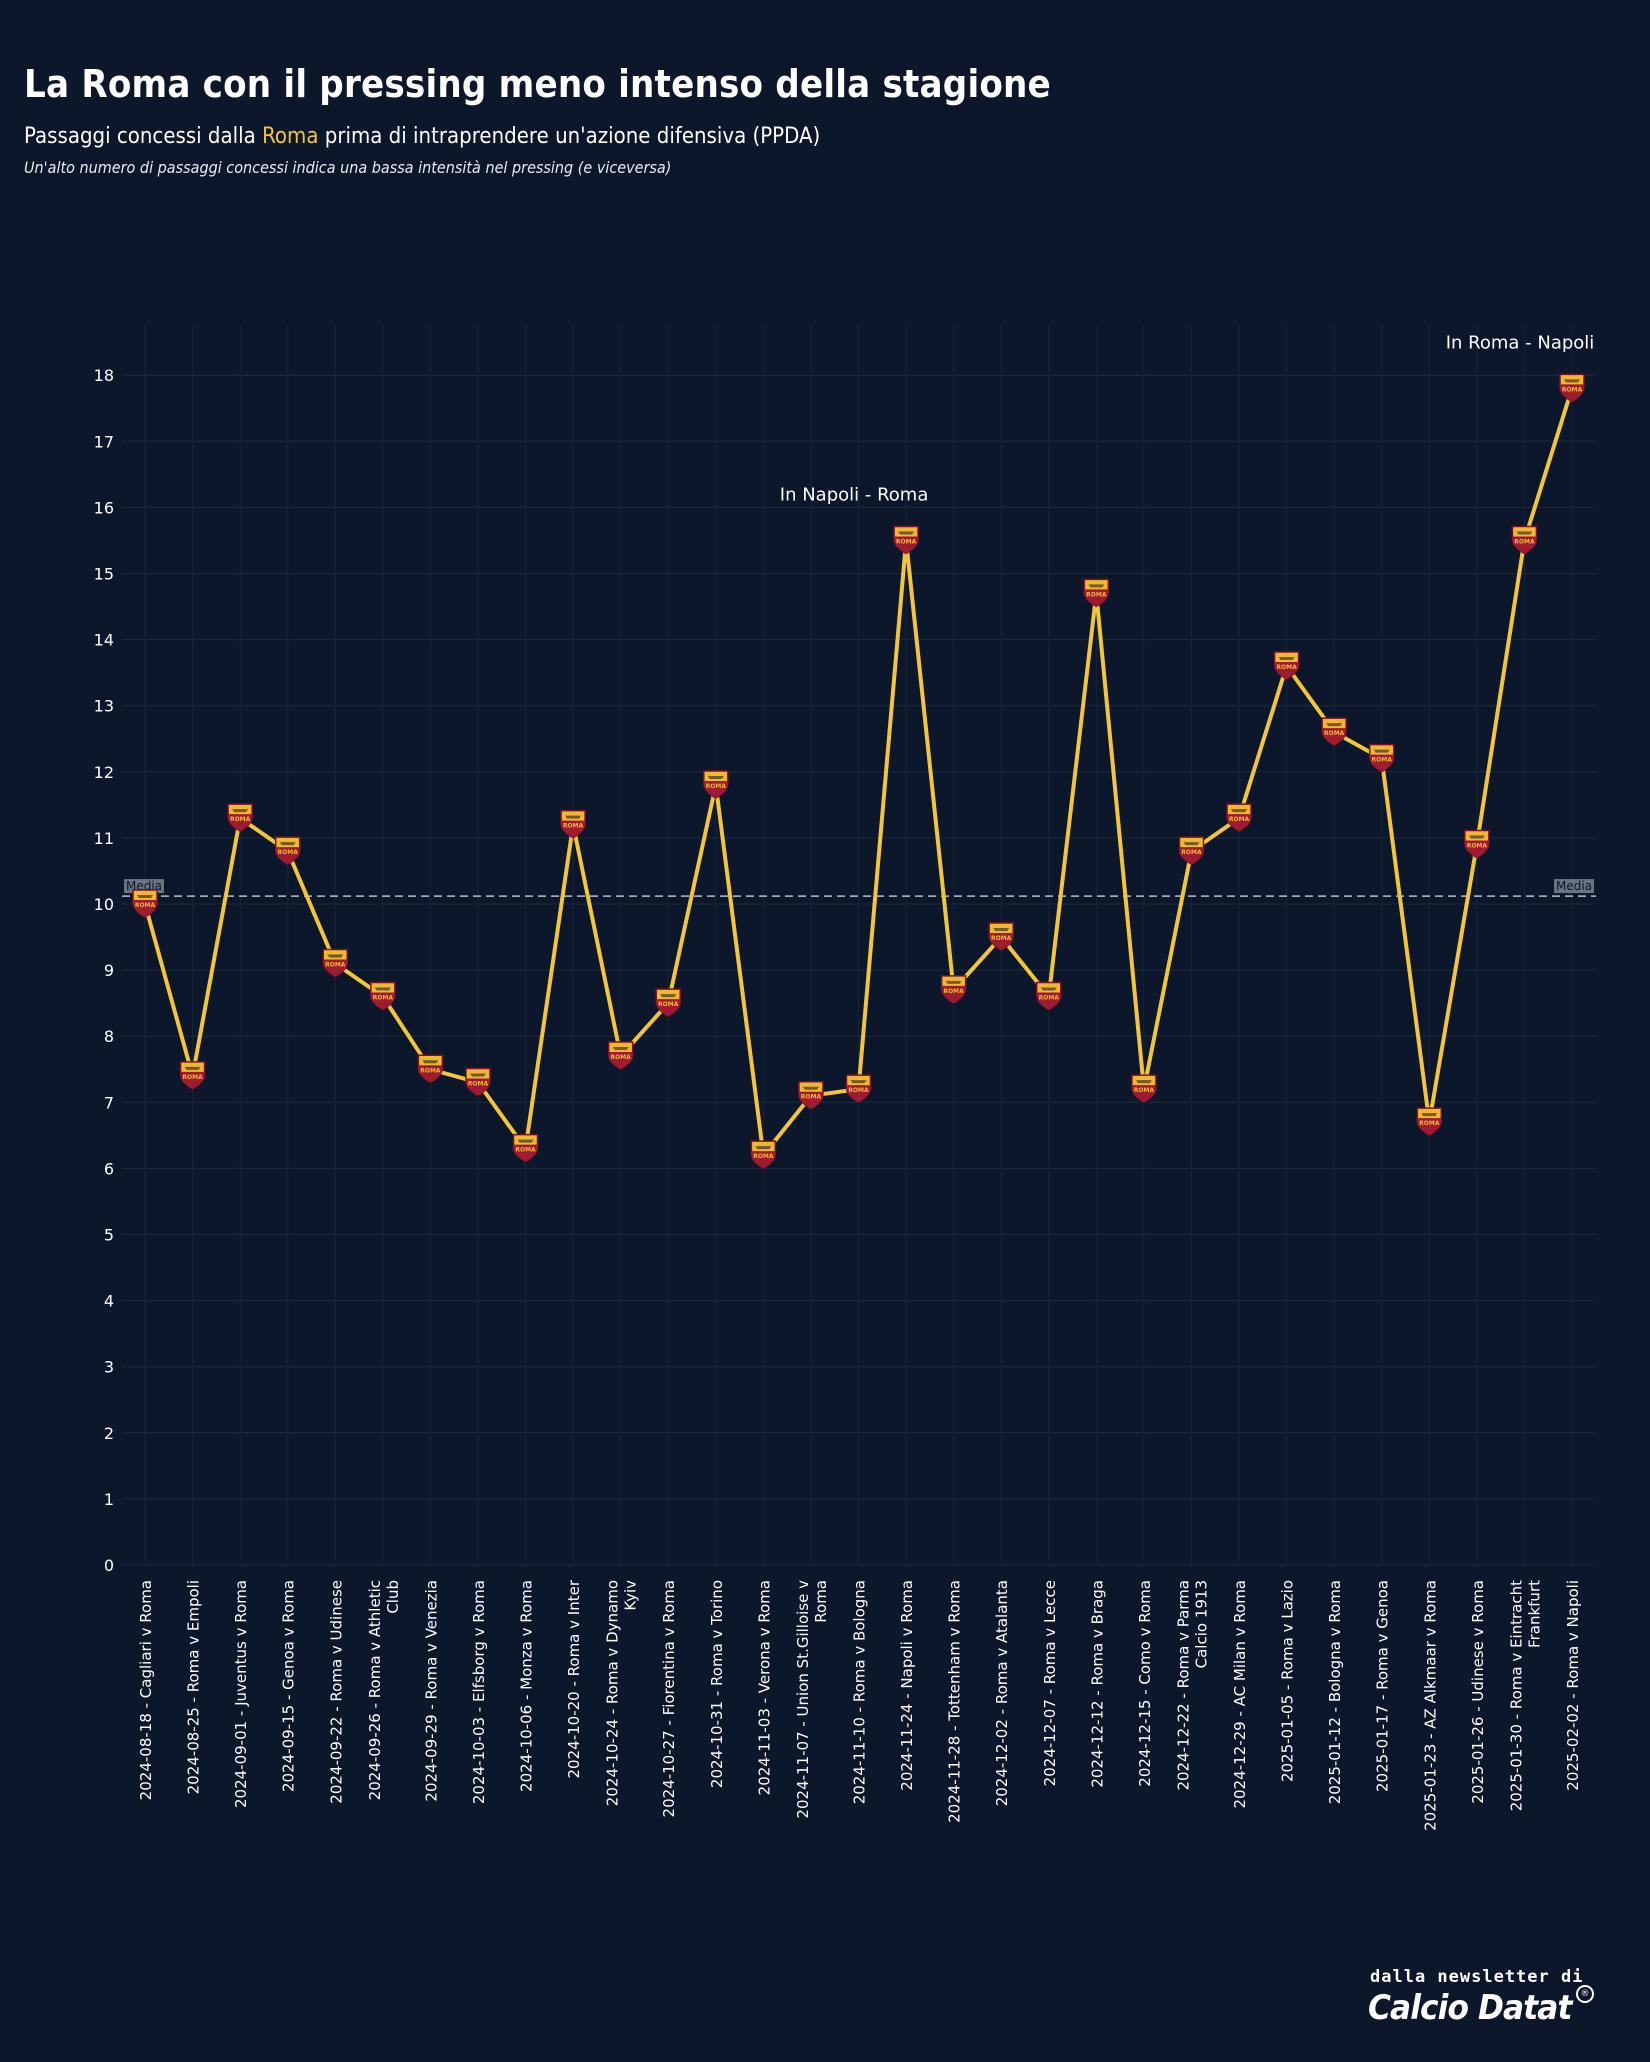 The width and height of the screenshot is (1650, 2062). I want to click on x-tick-label: 2024-11-10 - Roma v Bologna, so click(860, 1692).